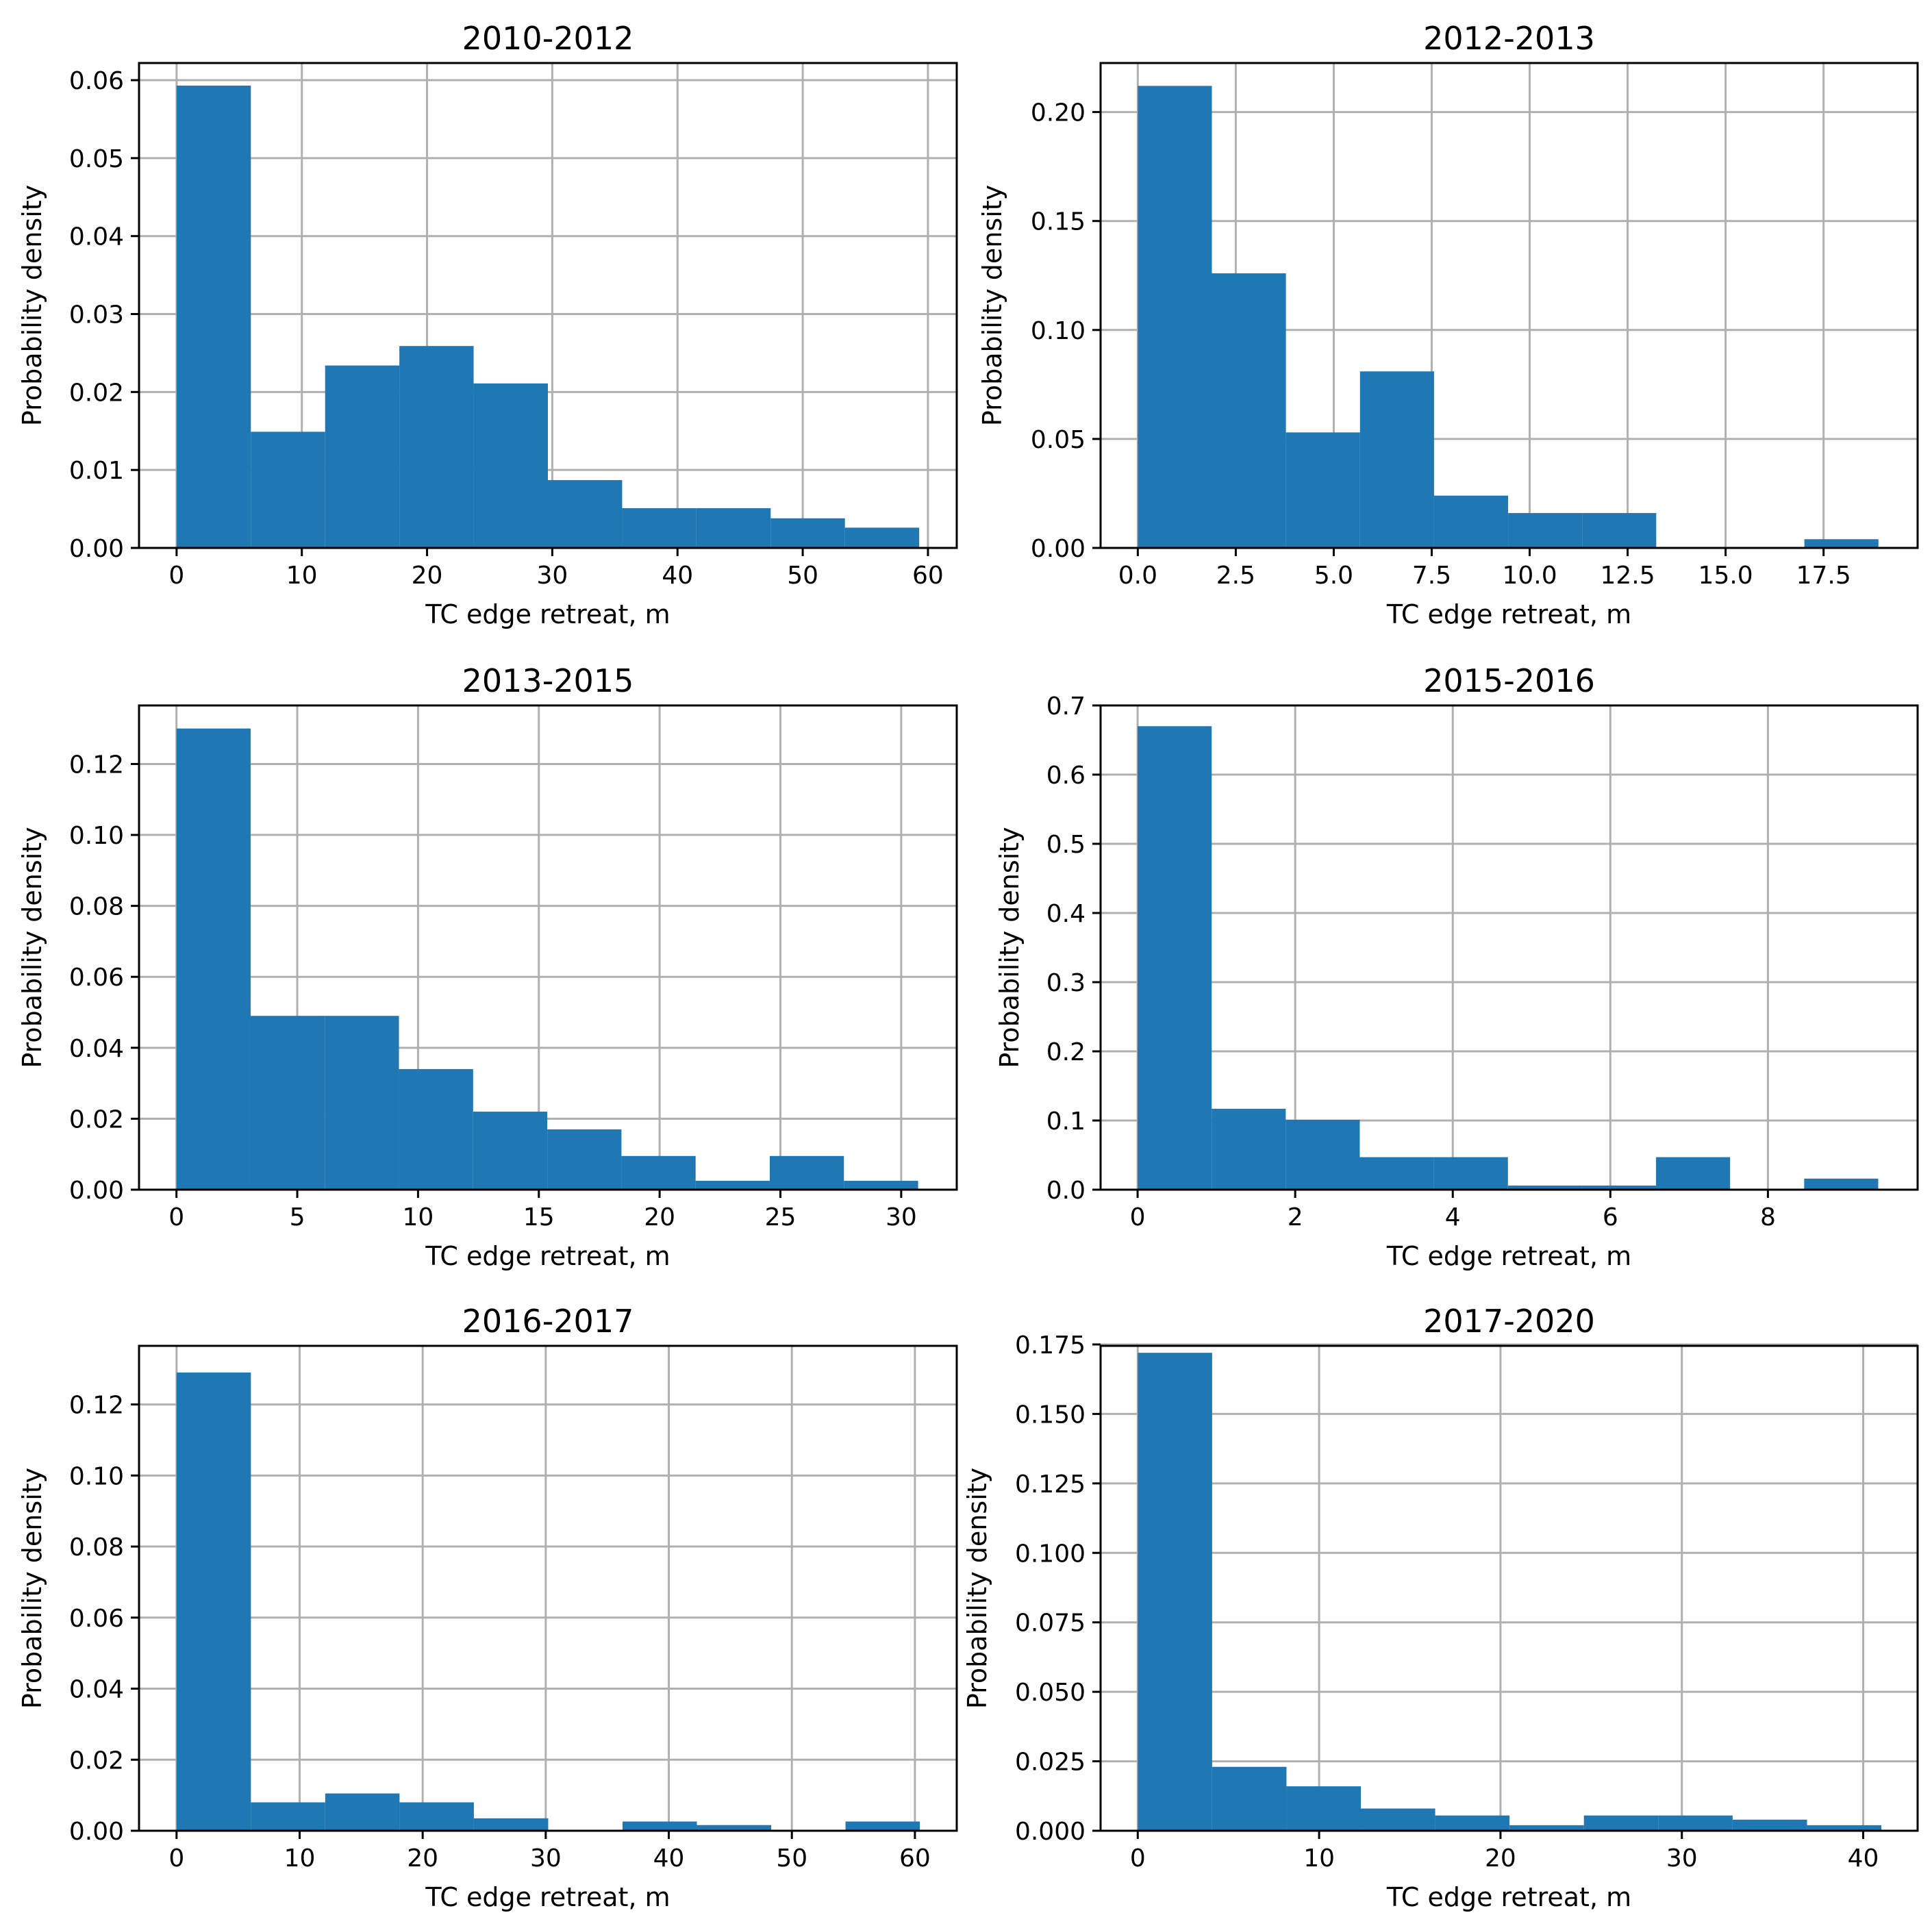 The image size is (1932, 1915). What do you see at coordinates (1051, 1554) in the screenshot?
I see `y-tick-label: 0.100` at bounding box center [1051, 1554].